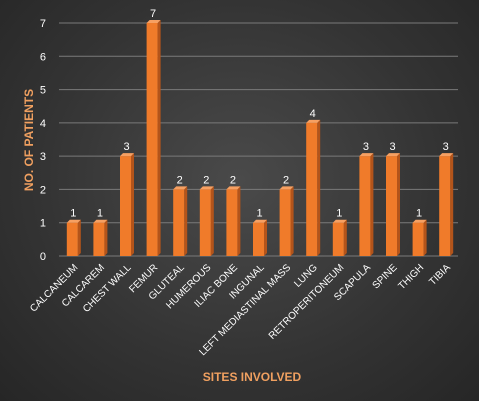  Describe the element at coordinates (252, 377) in the screenshot. I see `x-axis-title: SITES INVOLVED` at that location.